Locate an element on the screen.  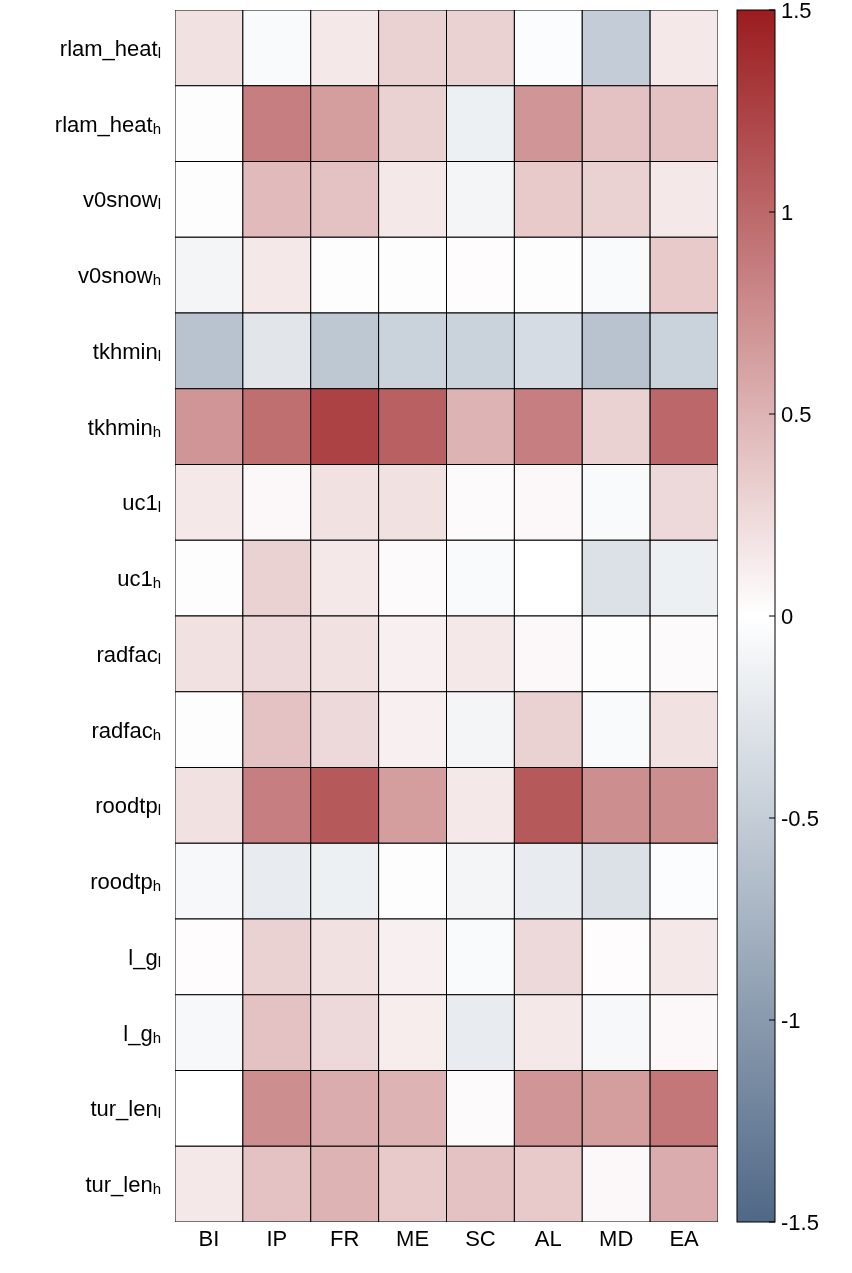
x-tick-label: FR is located at coordinates (345, 1238).